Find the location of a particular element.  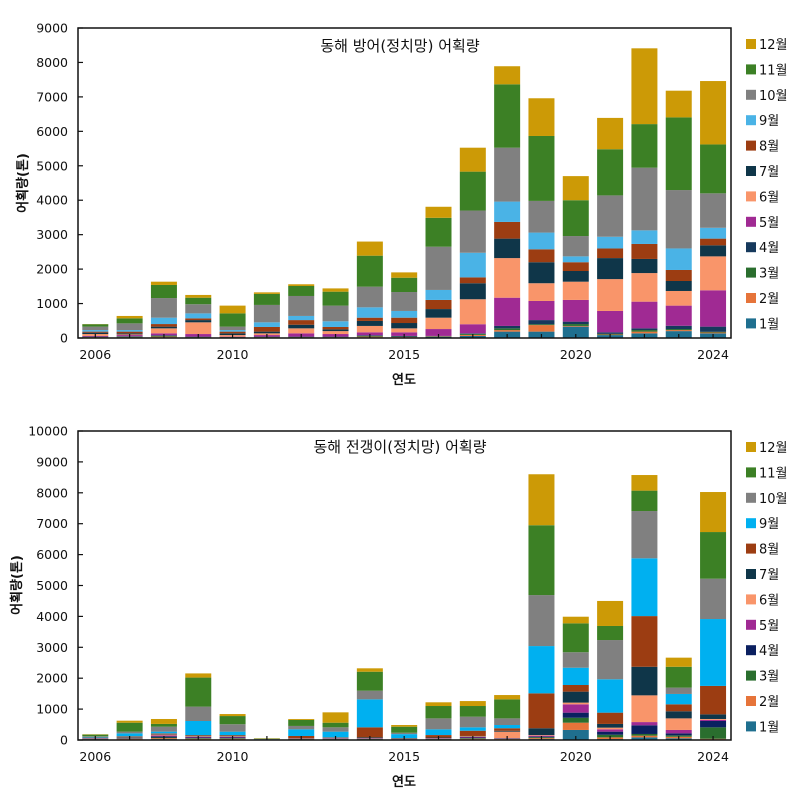

legend-label: 8월 is located at coordinates (769, 550).